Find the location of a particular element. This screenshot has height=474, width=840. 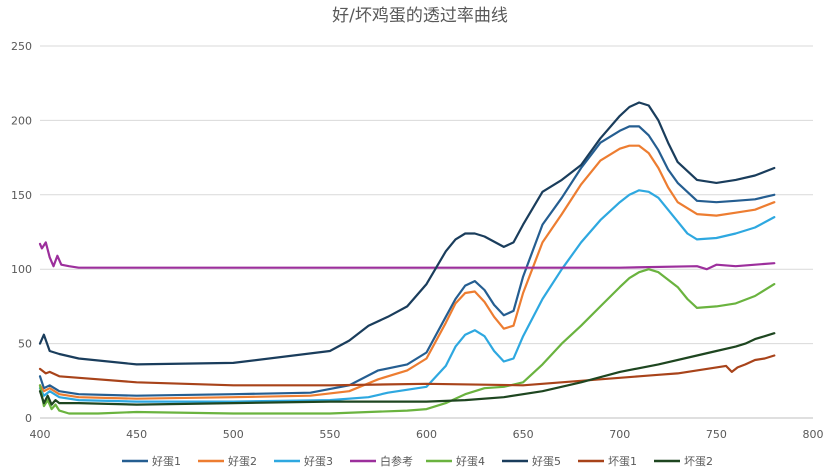

x-tick-label: 550 is located at coordinates (329, 434).